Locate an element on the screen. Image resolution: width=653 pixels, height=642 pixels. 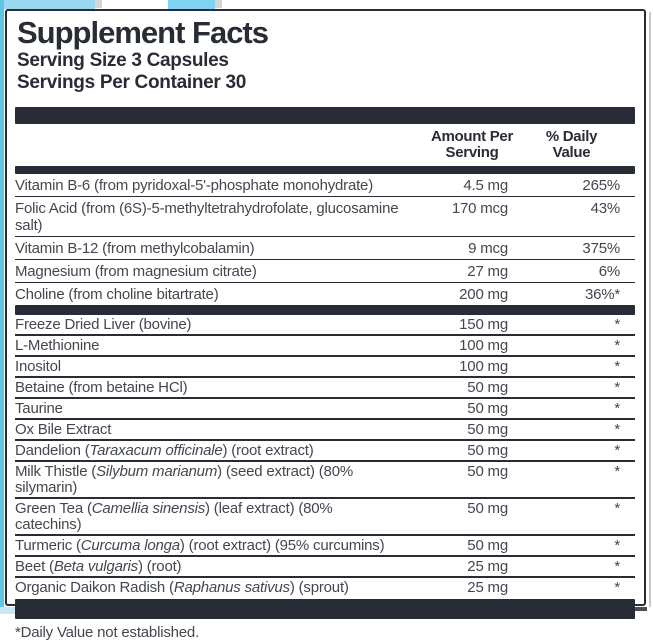
daily-value-column-header: % Daily Value is located at coordinates (575, 145).